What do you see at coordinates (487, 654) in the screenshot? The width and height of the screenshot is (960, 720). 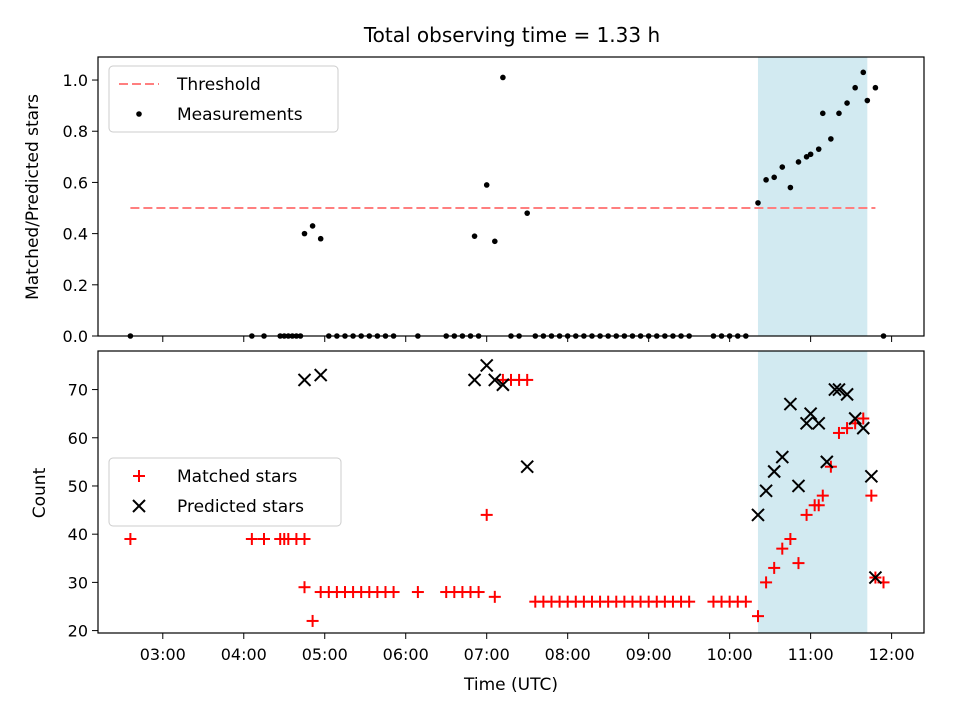 I see `x-tick-label: 07:00` at bounding box center [487, 654].